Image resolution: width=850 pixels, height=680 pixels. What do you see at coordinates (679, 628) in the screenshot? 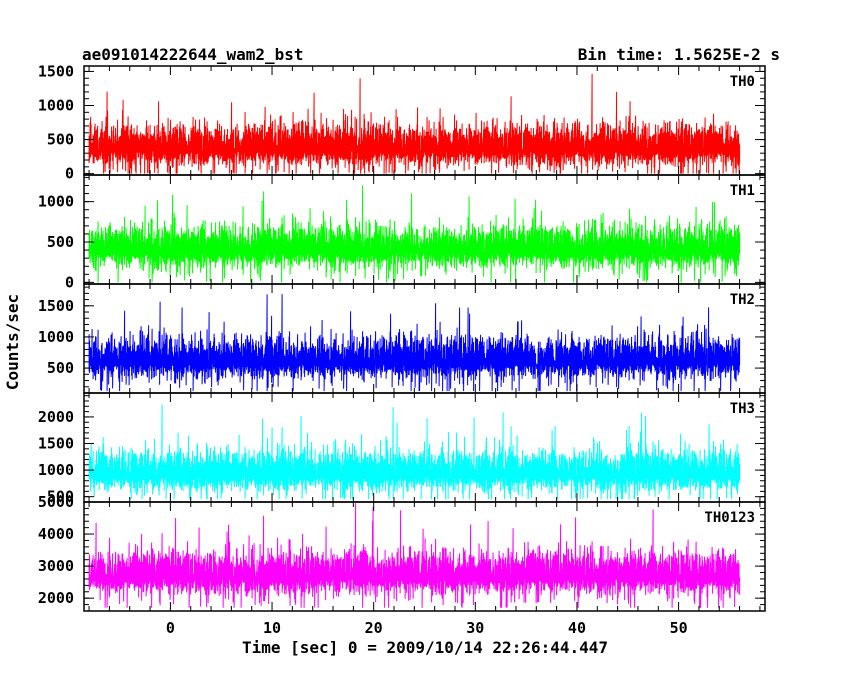
I see `x-tick-label: 50` at bounding box center [679, 628].